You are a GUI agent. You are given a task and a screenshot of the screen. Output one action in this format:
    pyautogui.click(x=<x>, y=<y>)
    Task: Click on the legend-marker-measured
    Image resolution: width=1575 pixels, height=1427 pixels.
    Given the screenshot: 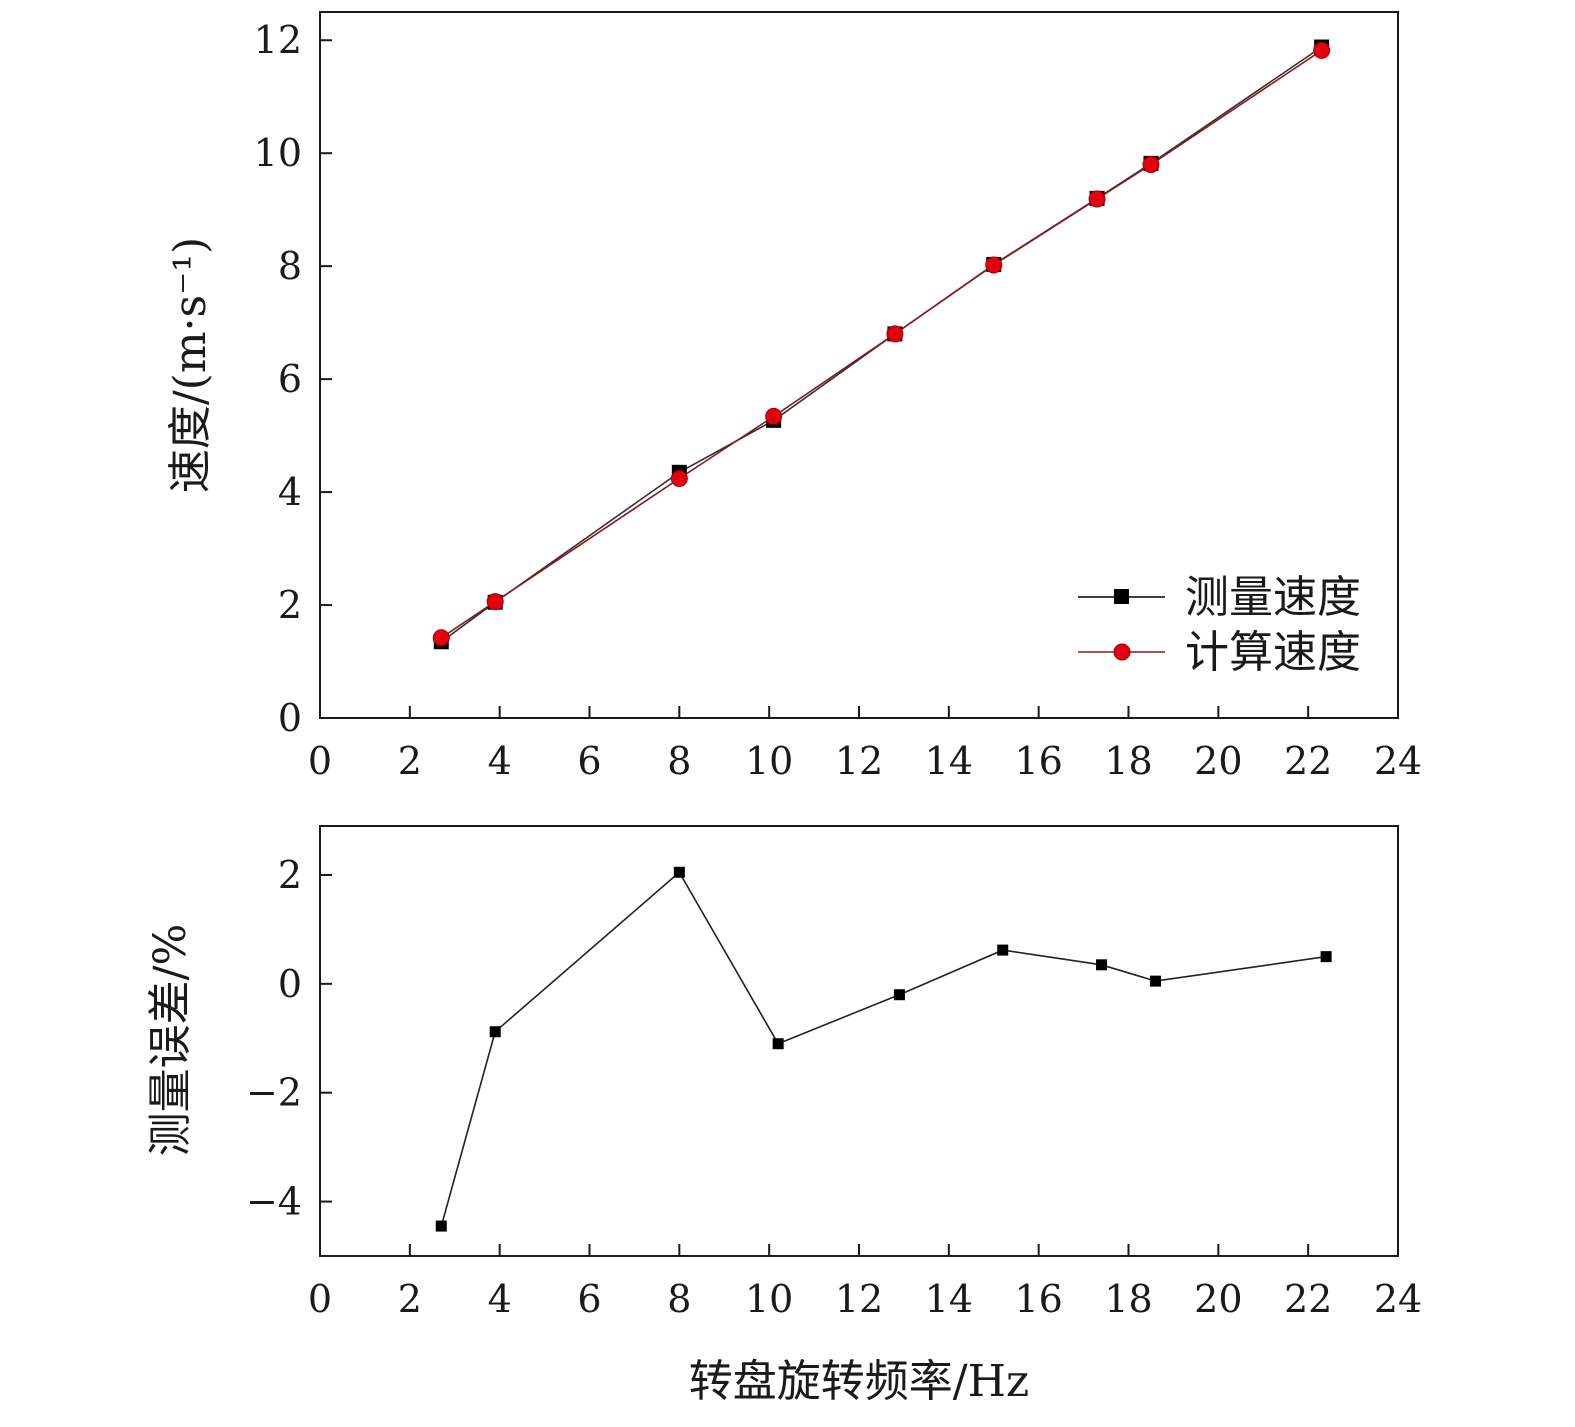 What is the action you would take?
    pyautogui.click(x=1121, y=596)
    